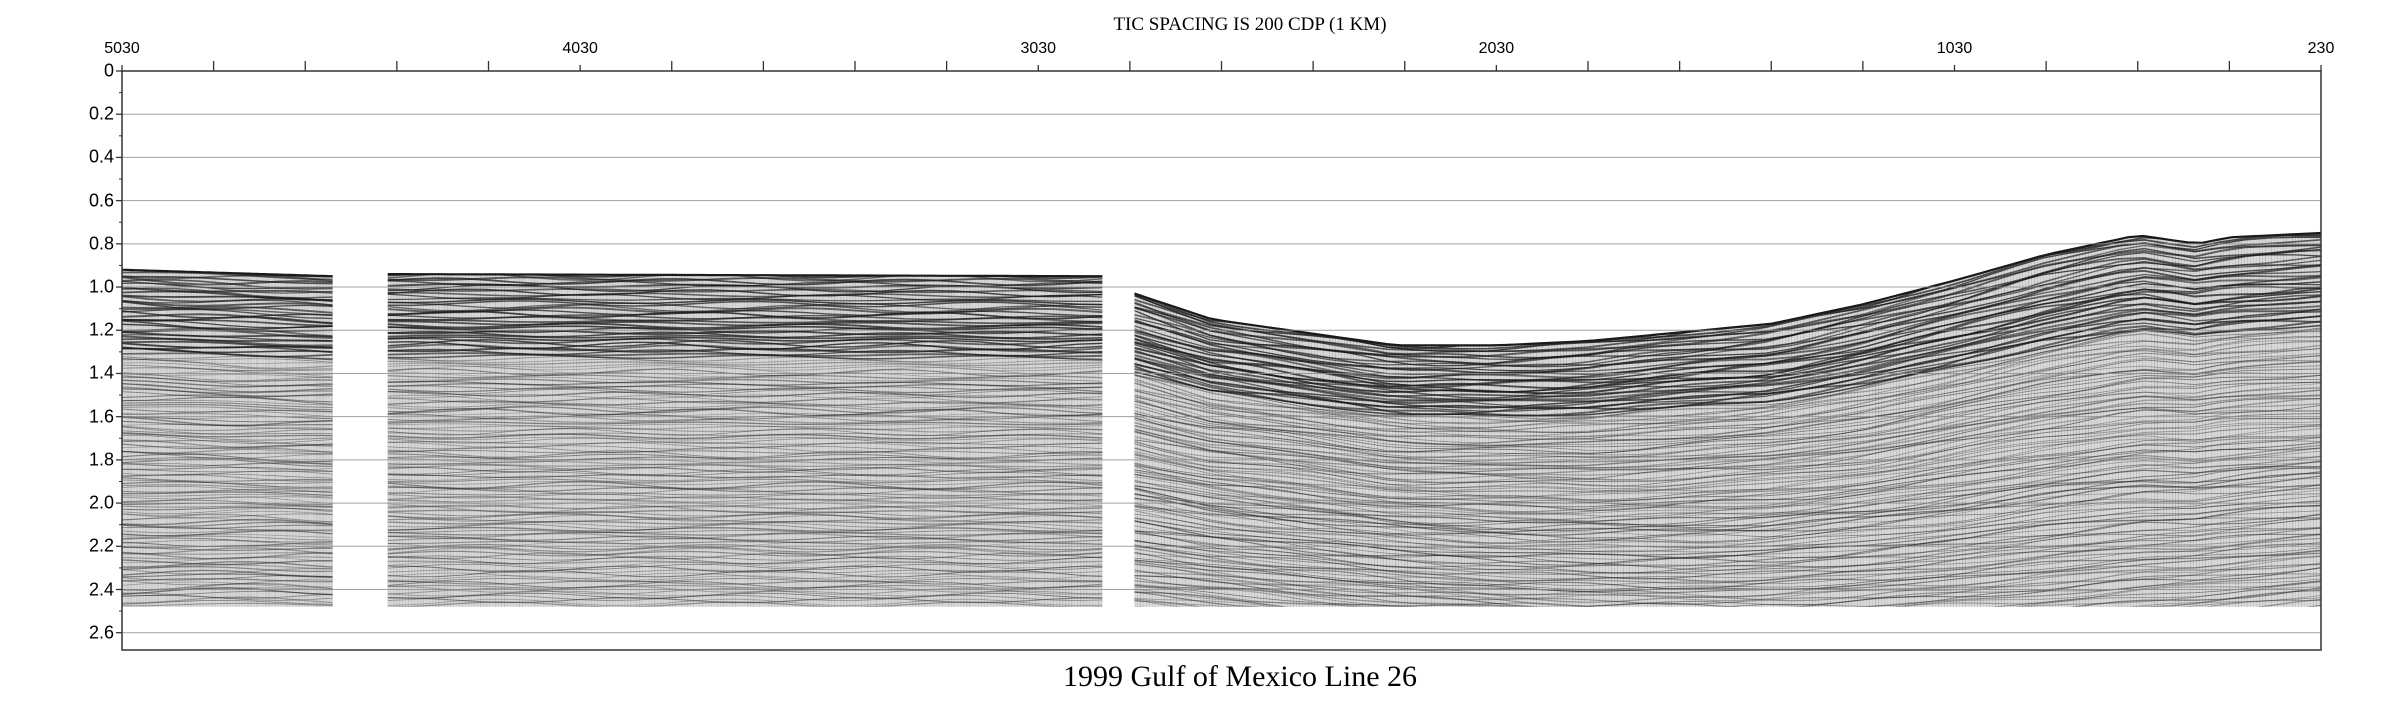 The height and width of the screenshot is (728, 2383). What do you see at coordinates (101, 286) in the screenshot?
I see `time-label: 1.0` at bounding box center [101, 286].